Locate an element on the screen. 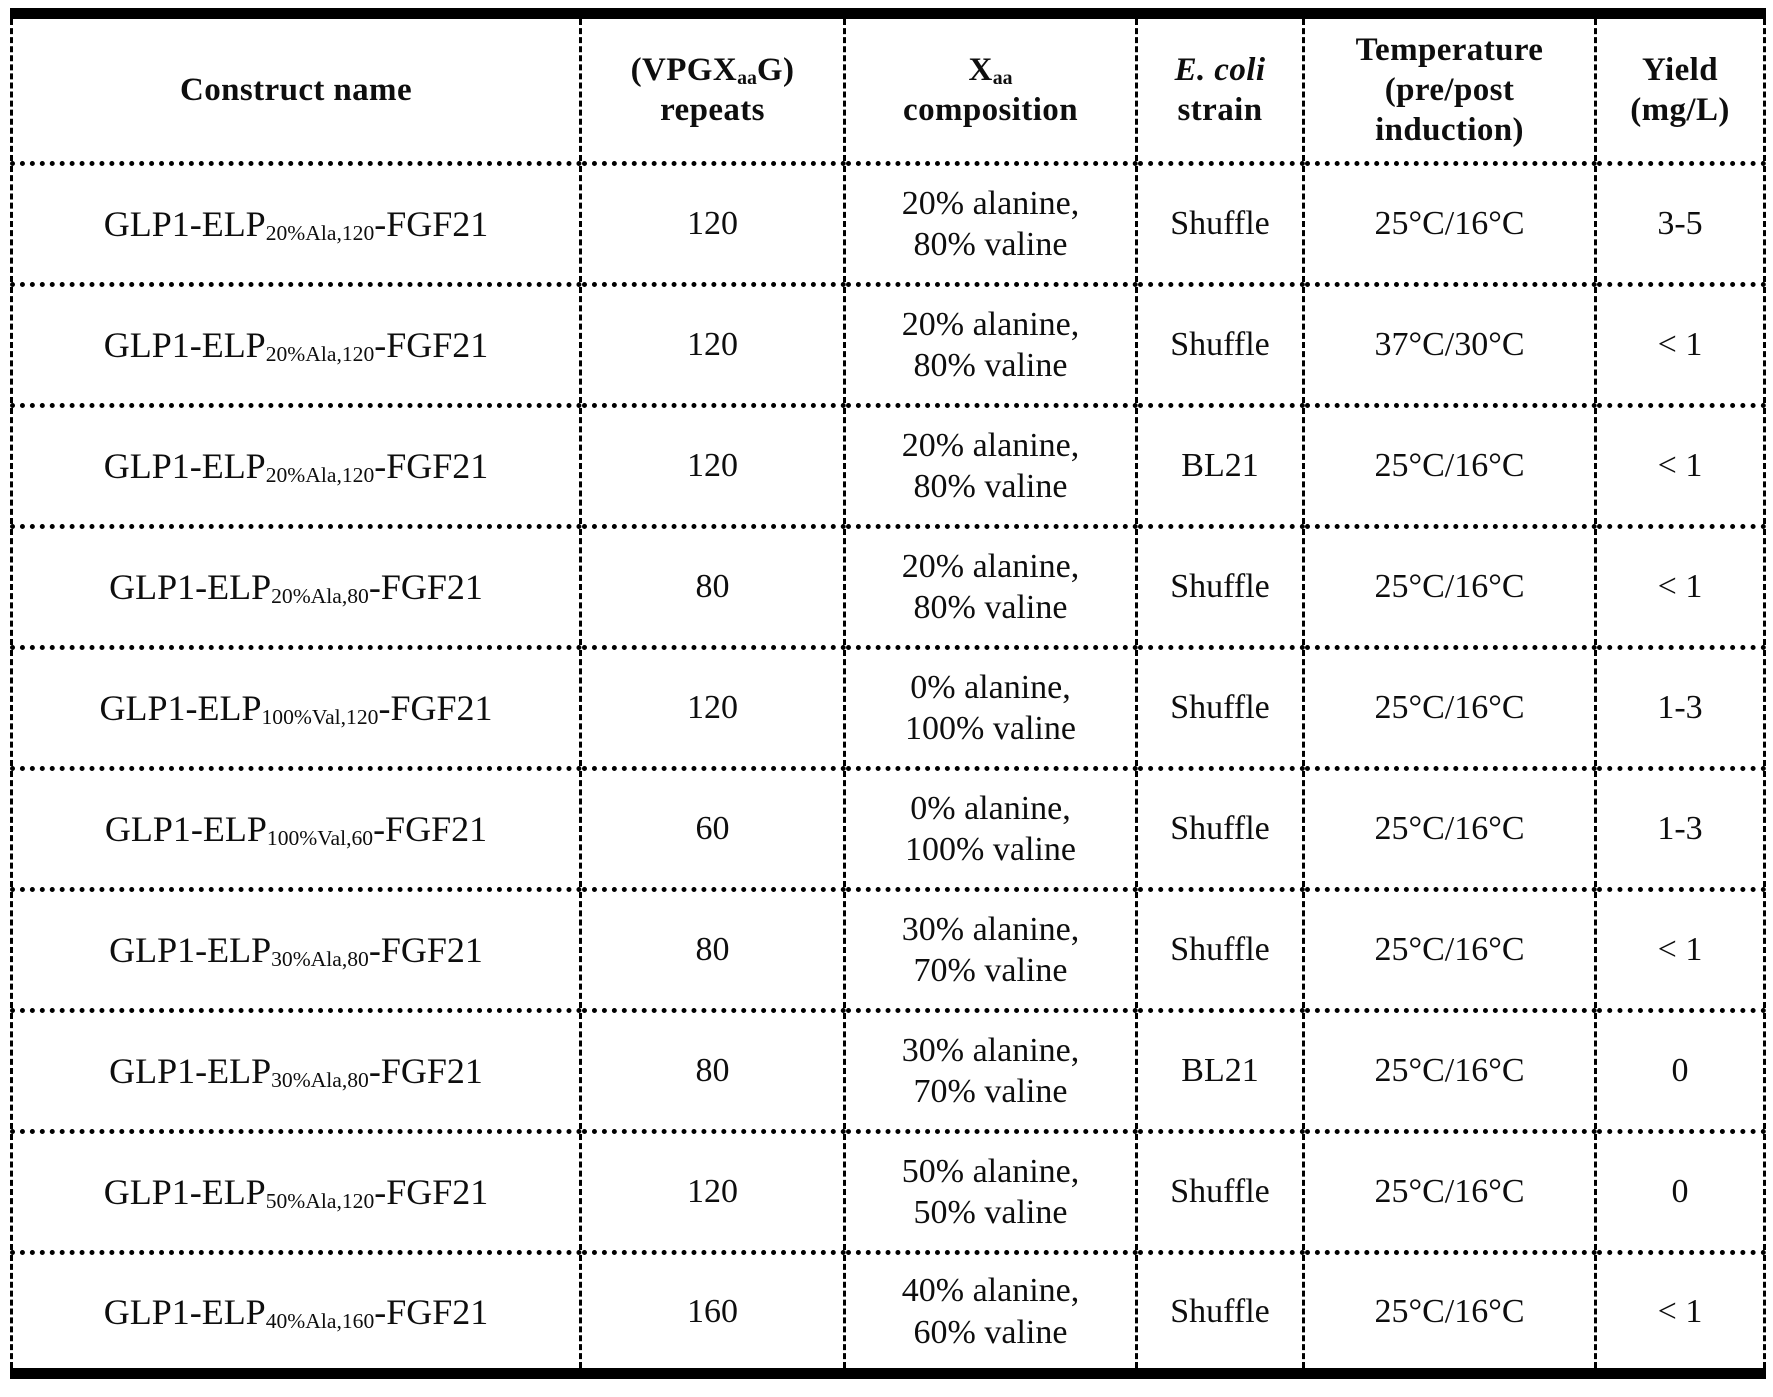  construct-name: GLP1-ELP40%Ala,160-FGF21 is located at coordinates (296, 1312).